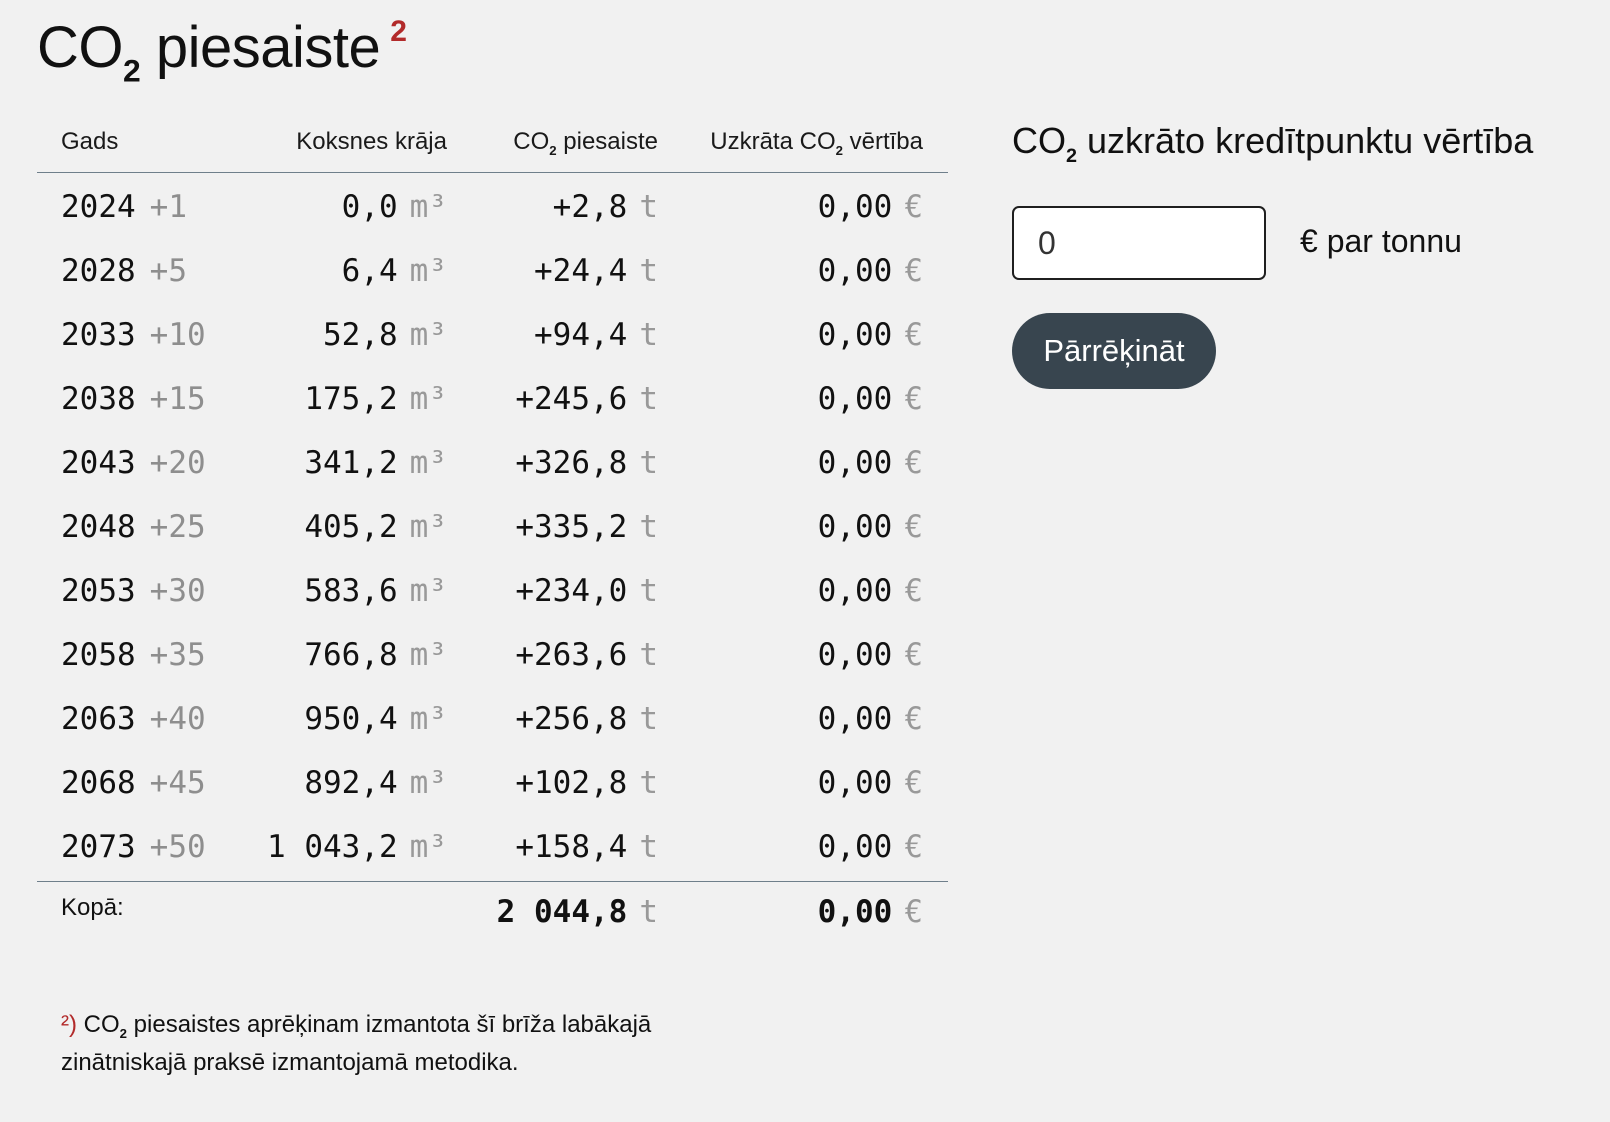  Describe the element at coordinates (492, 783) in the screenshot. I see `table-row: 2068 +45 892,4 m³ +102,8 t 0,00 €` at that location.